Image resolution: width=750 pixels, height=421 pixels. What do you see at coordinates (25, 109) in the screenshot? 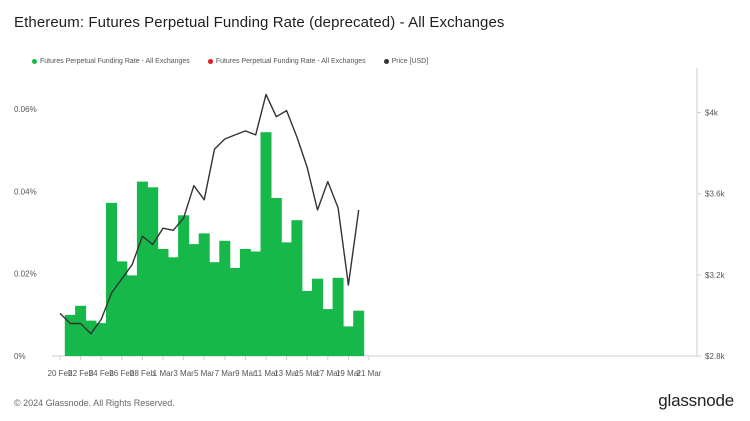
I see `y-left-tick-label: 0.06%` at bounding box center [25, 109].